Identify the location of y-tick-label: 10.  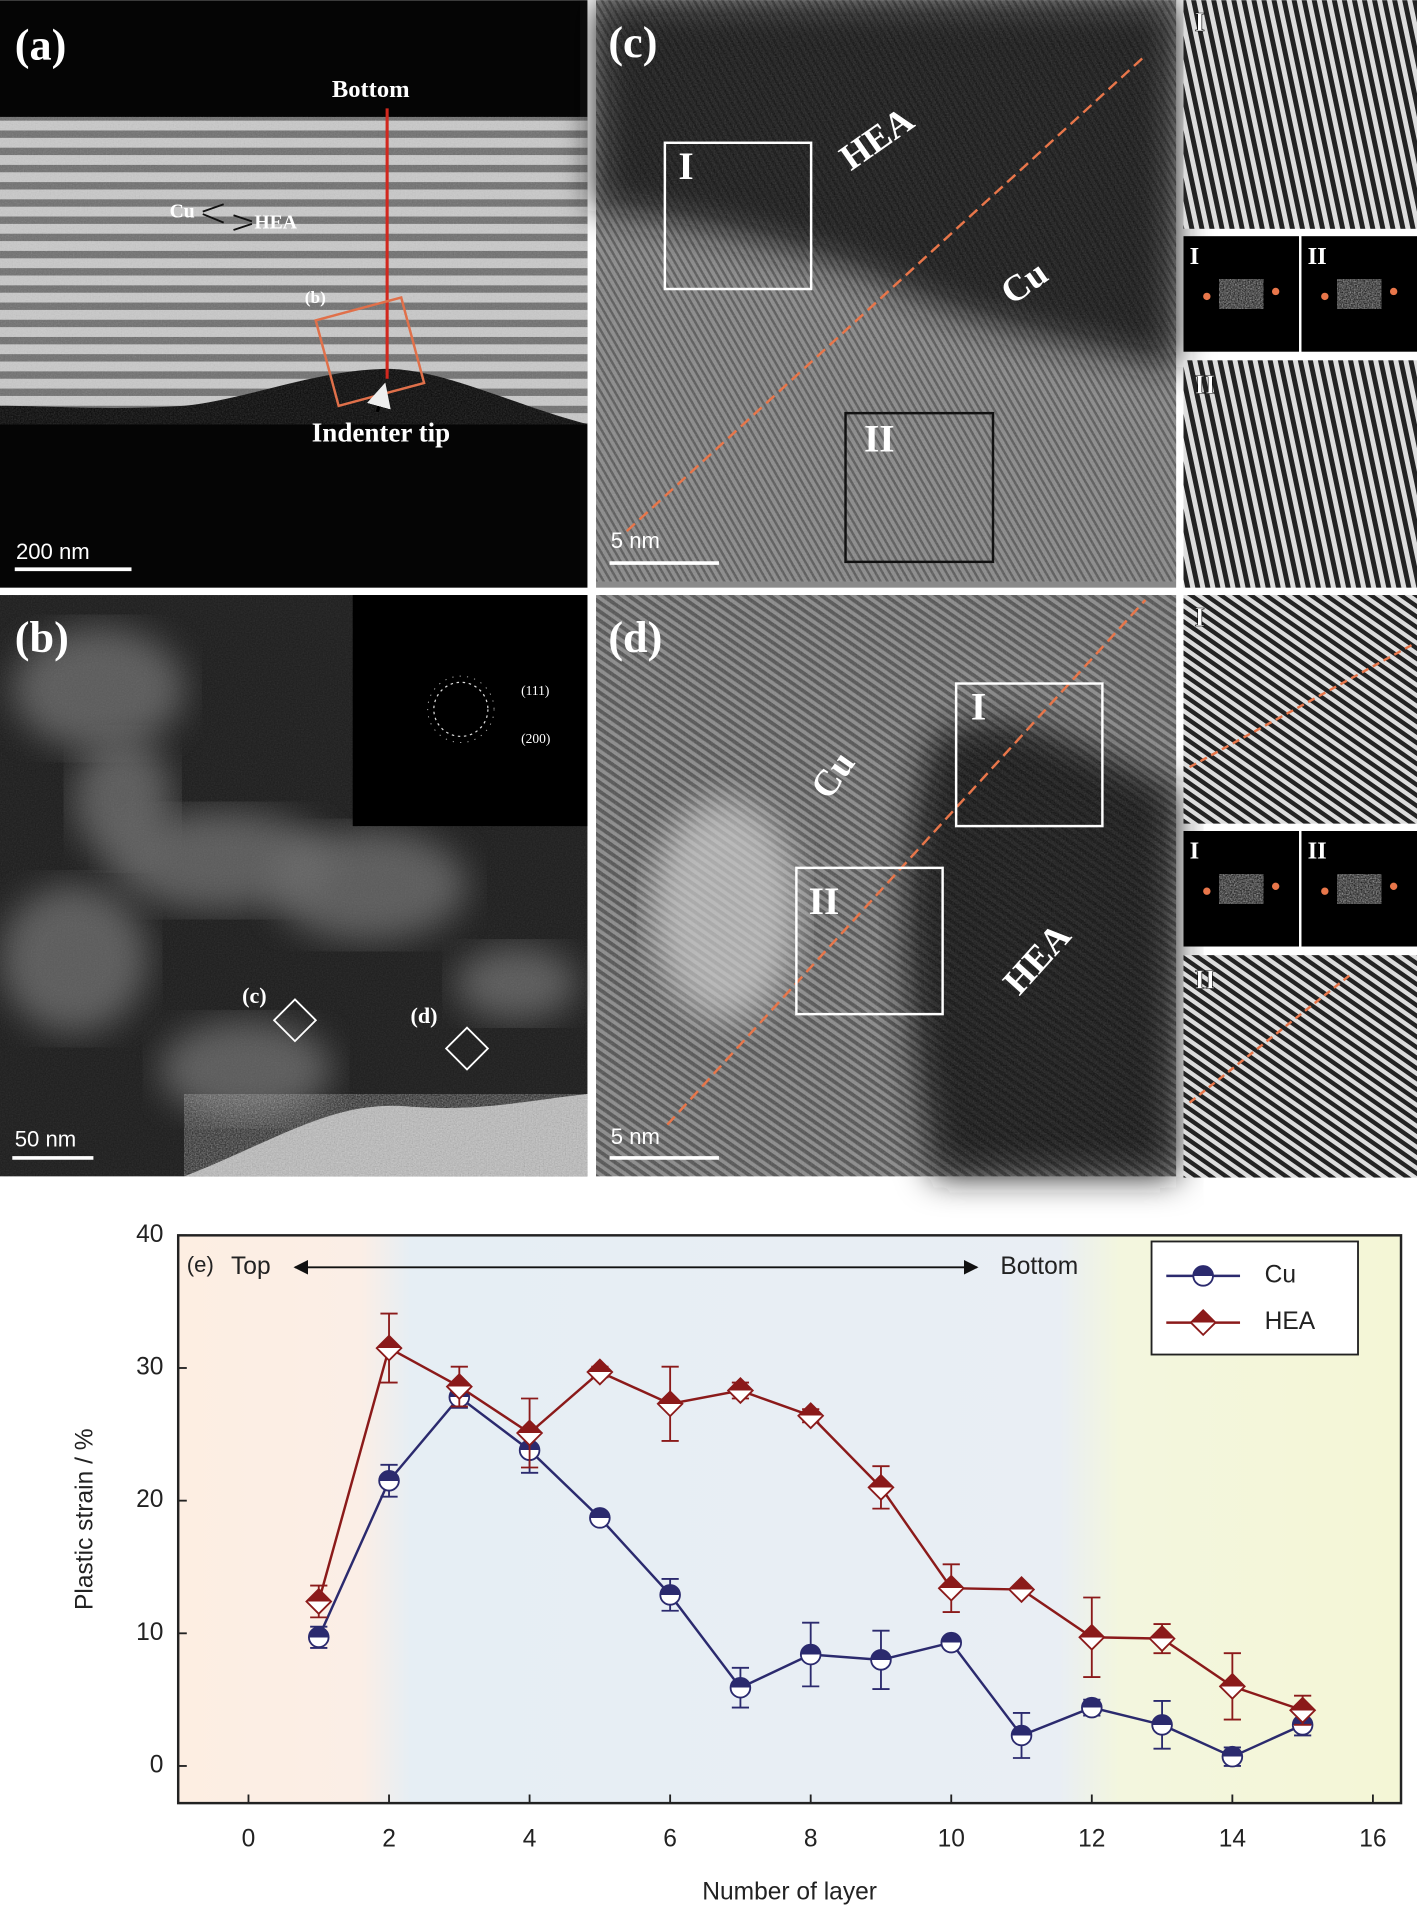
(149, 1632).